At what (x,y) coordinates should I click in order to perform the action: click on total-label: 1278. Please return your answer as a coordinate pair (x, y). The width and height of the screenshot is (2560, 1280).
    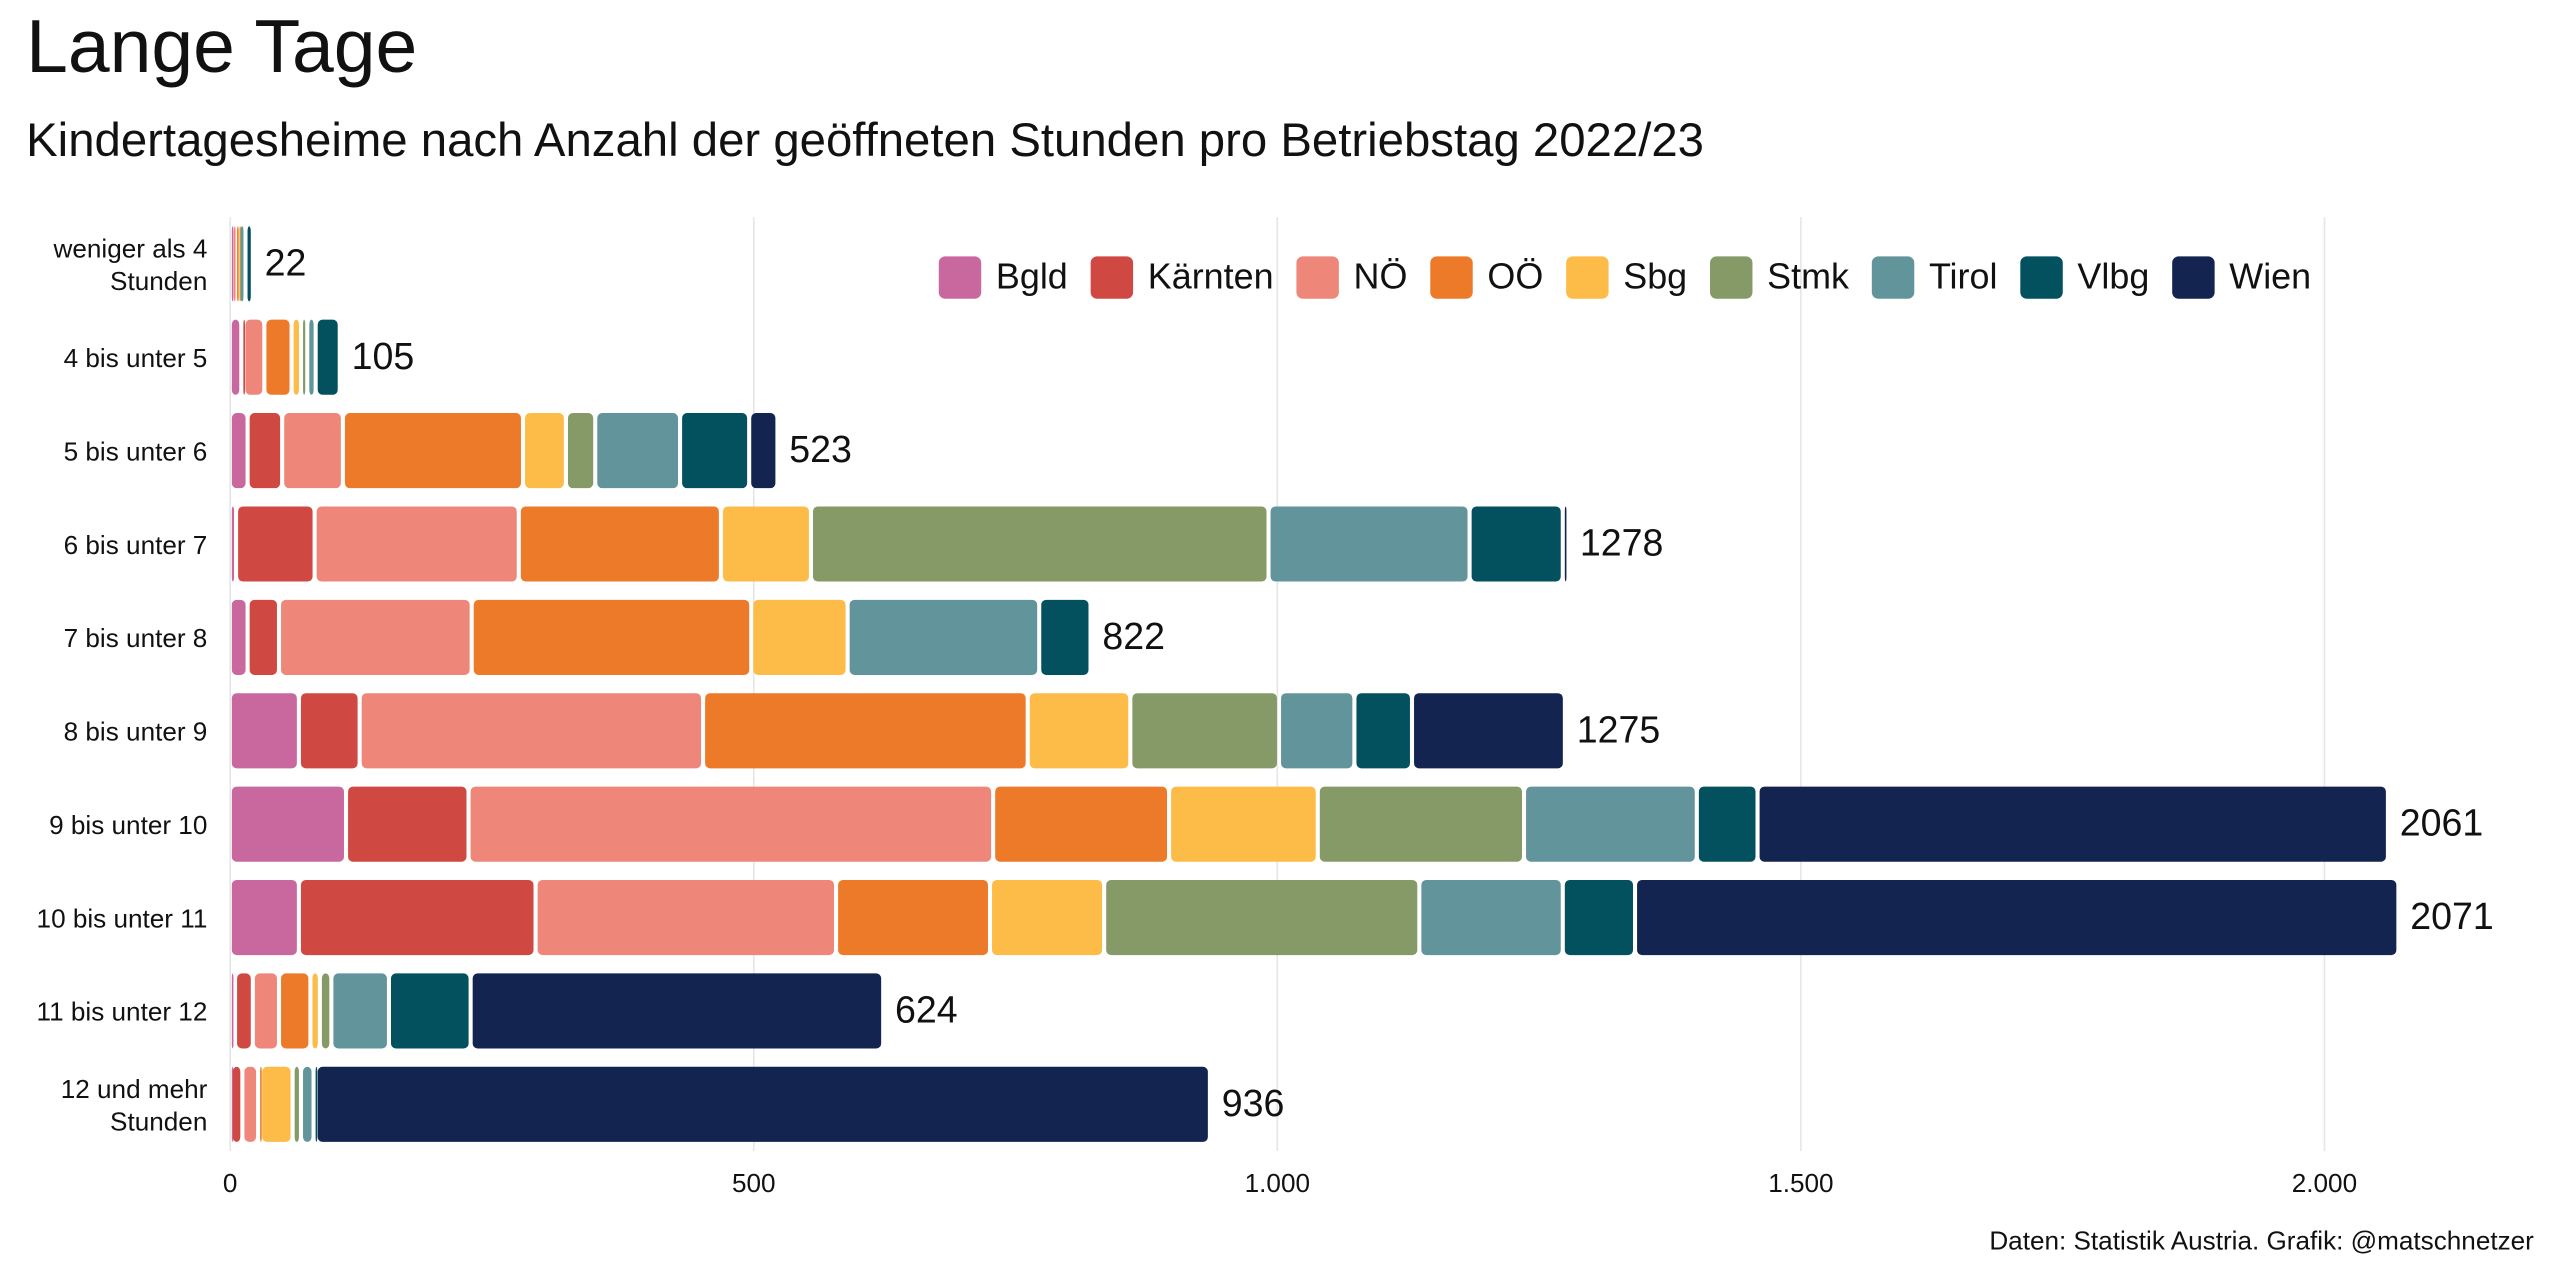
    Looking at the image, I should click on (1622, 543).